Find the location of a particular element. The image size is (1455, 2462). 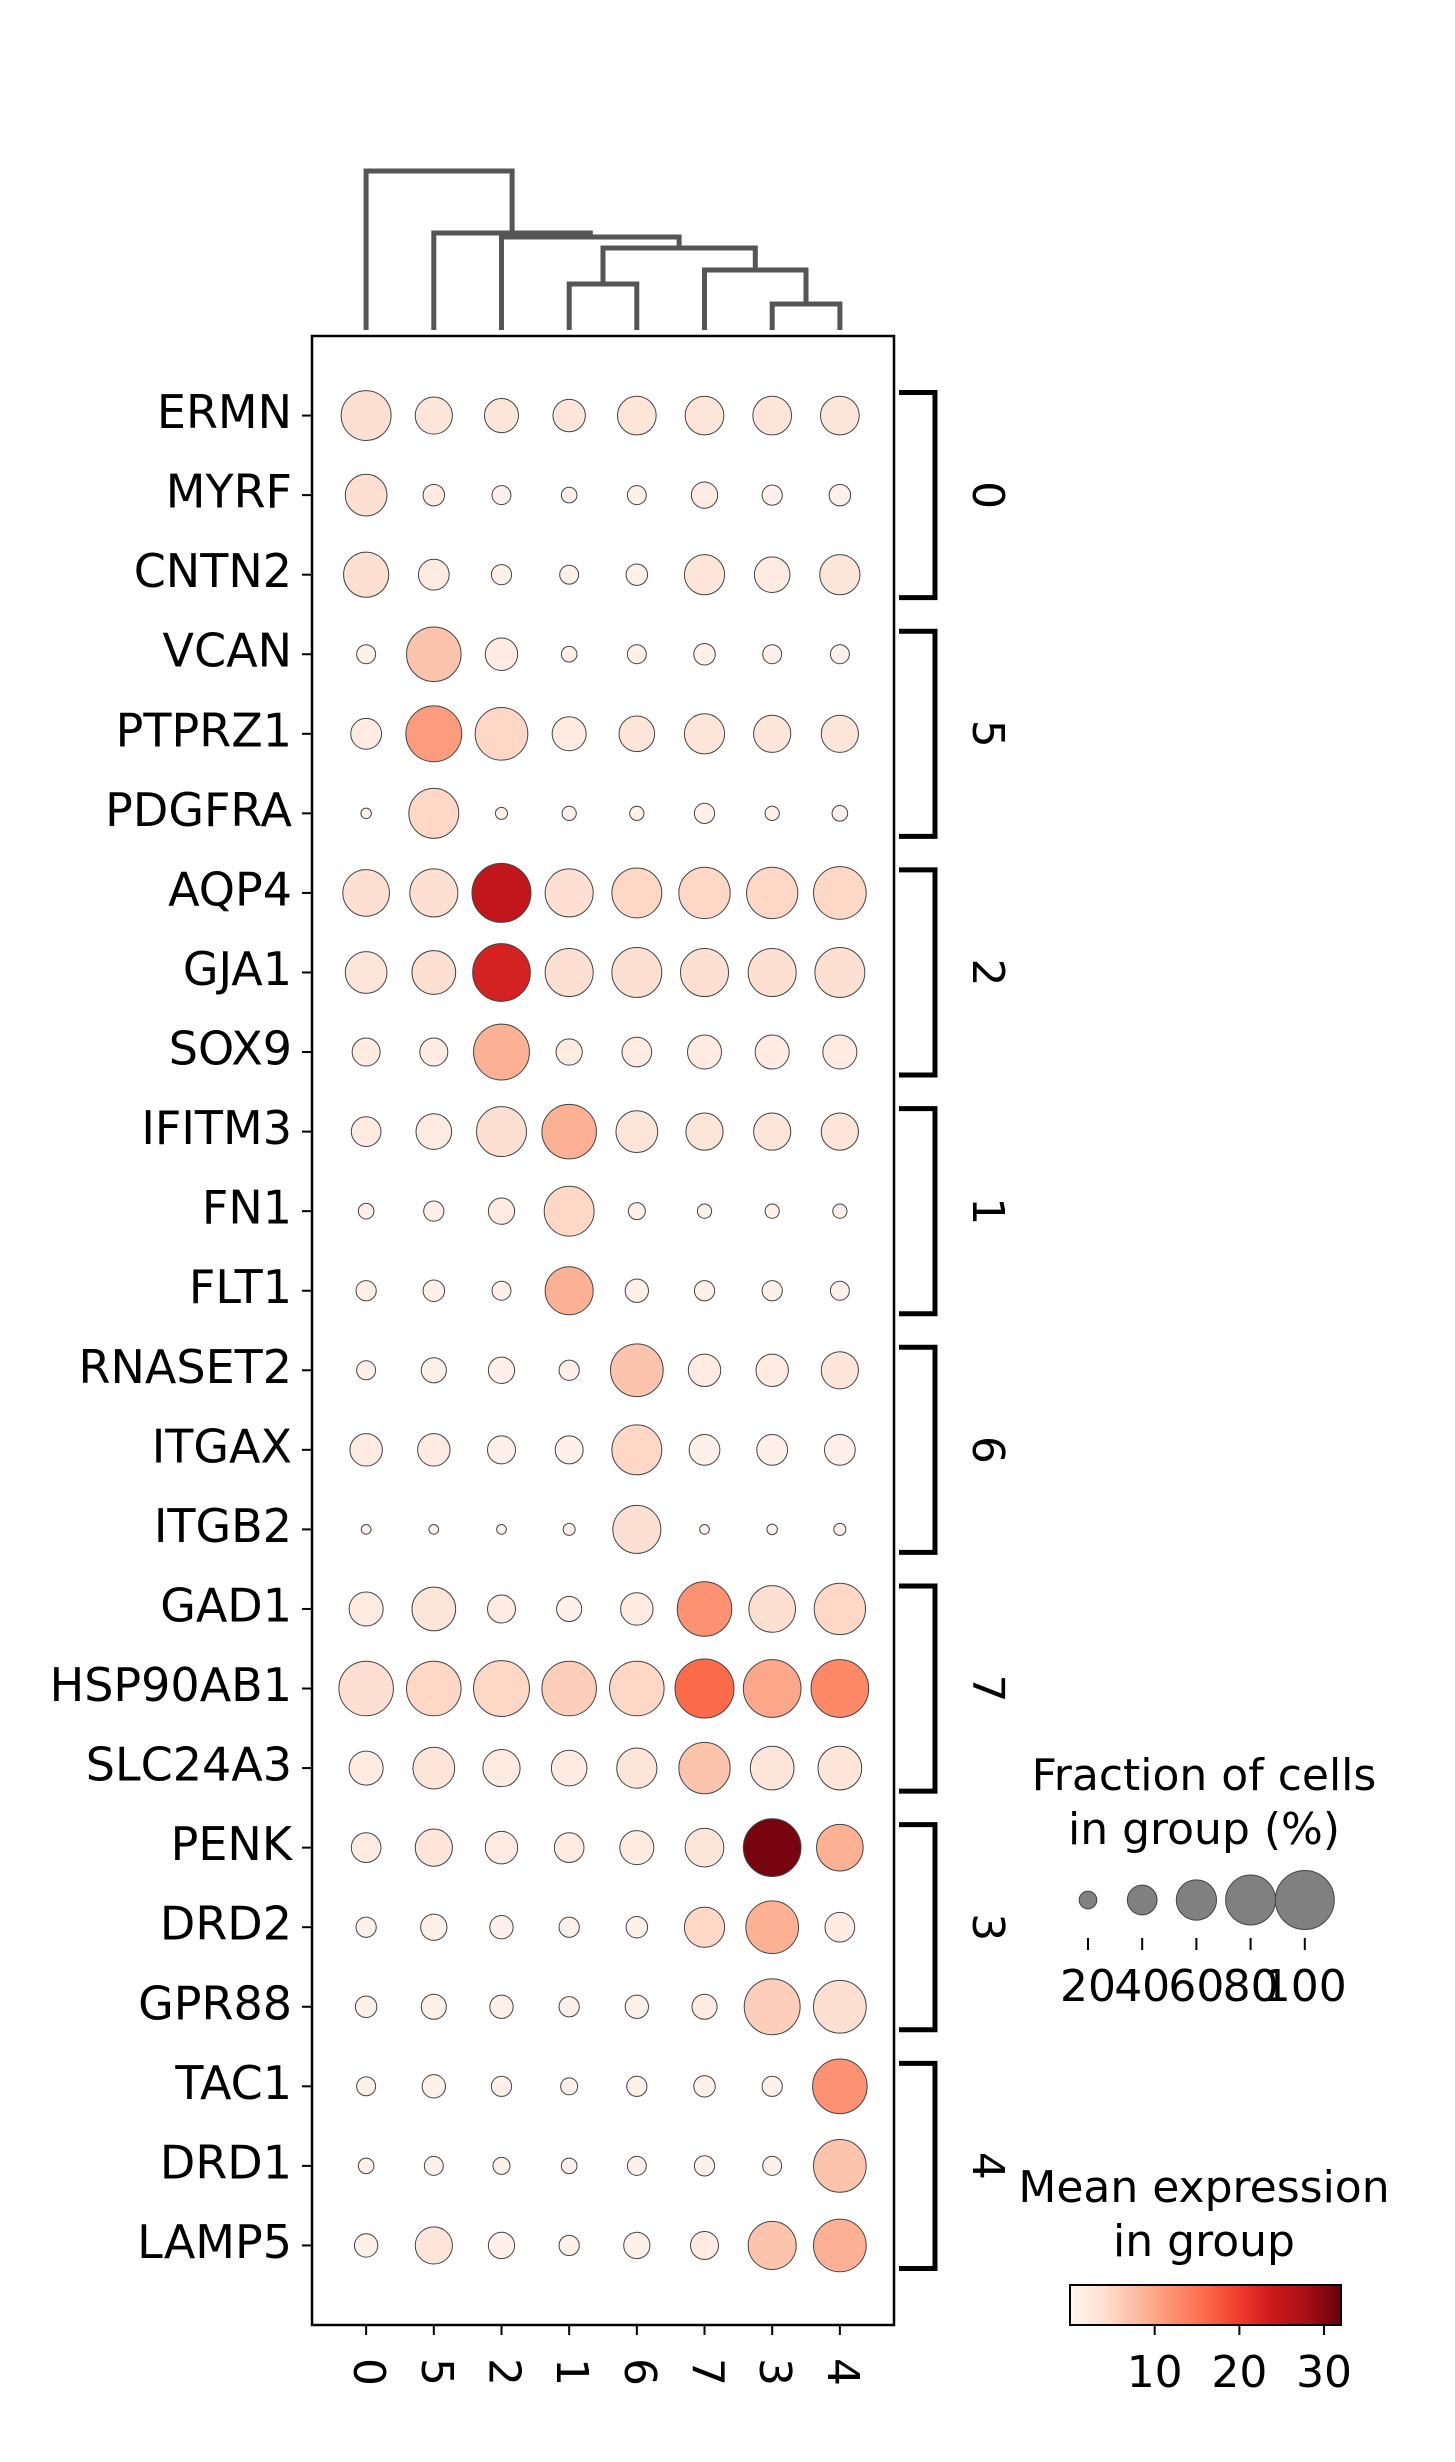

size-legend-label: 80 is located at coordinates (1251, 1986).